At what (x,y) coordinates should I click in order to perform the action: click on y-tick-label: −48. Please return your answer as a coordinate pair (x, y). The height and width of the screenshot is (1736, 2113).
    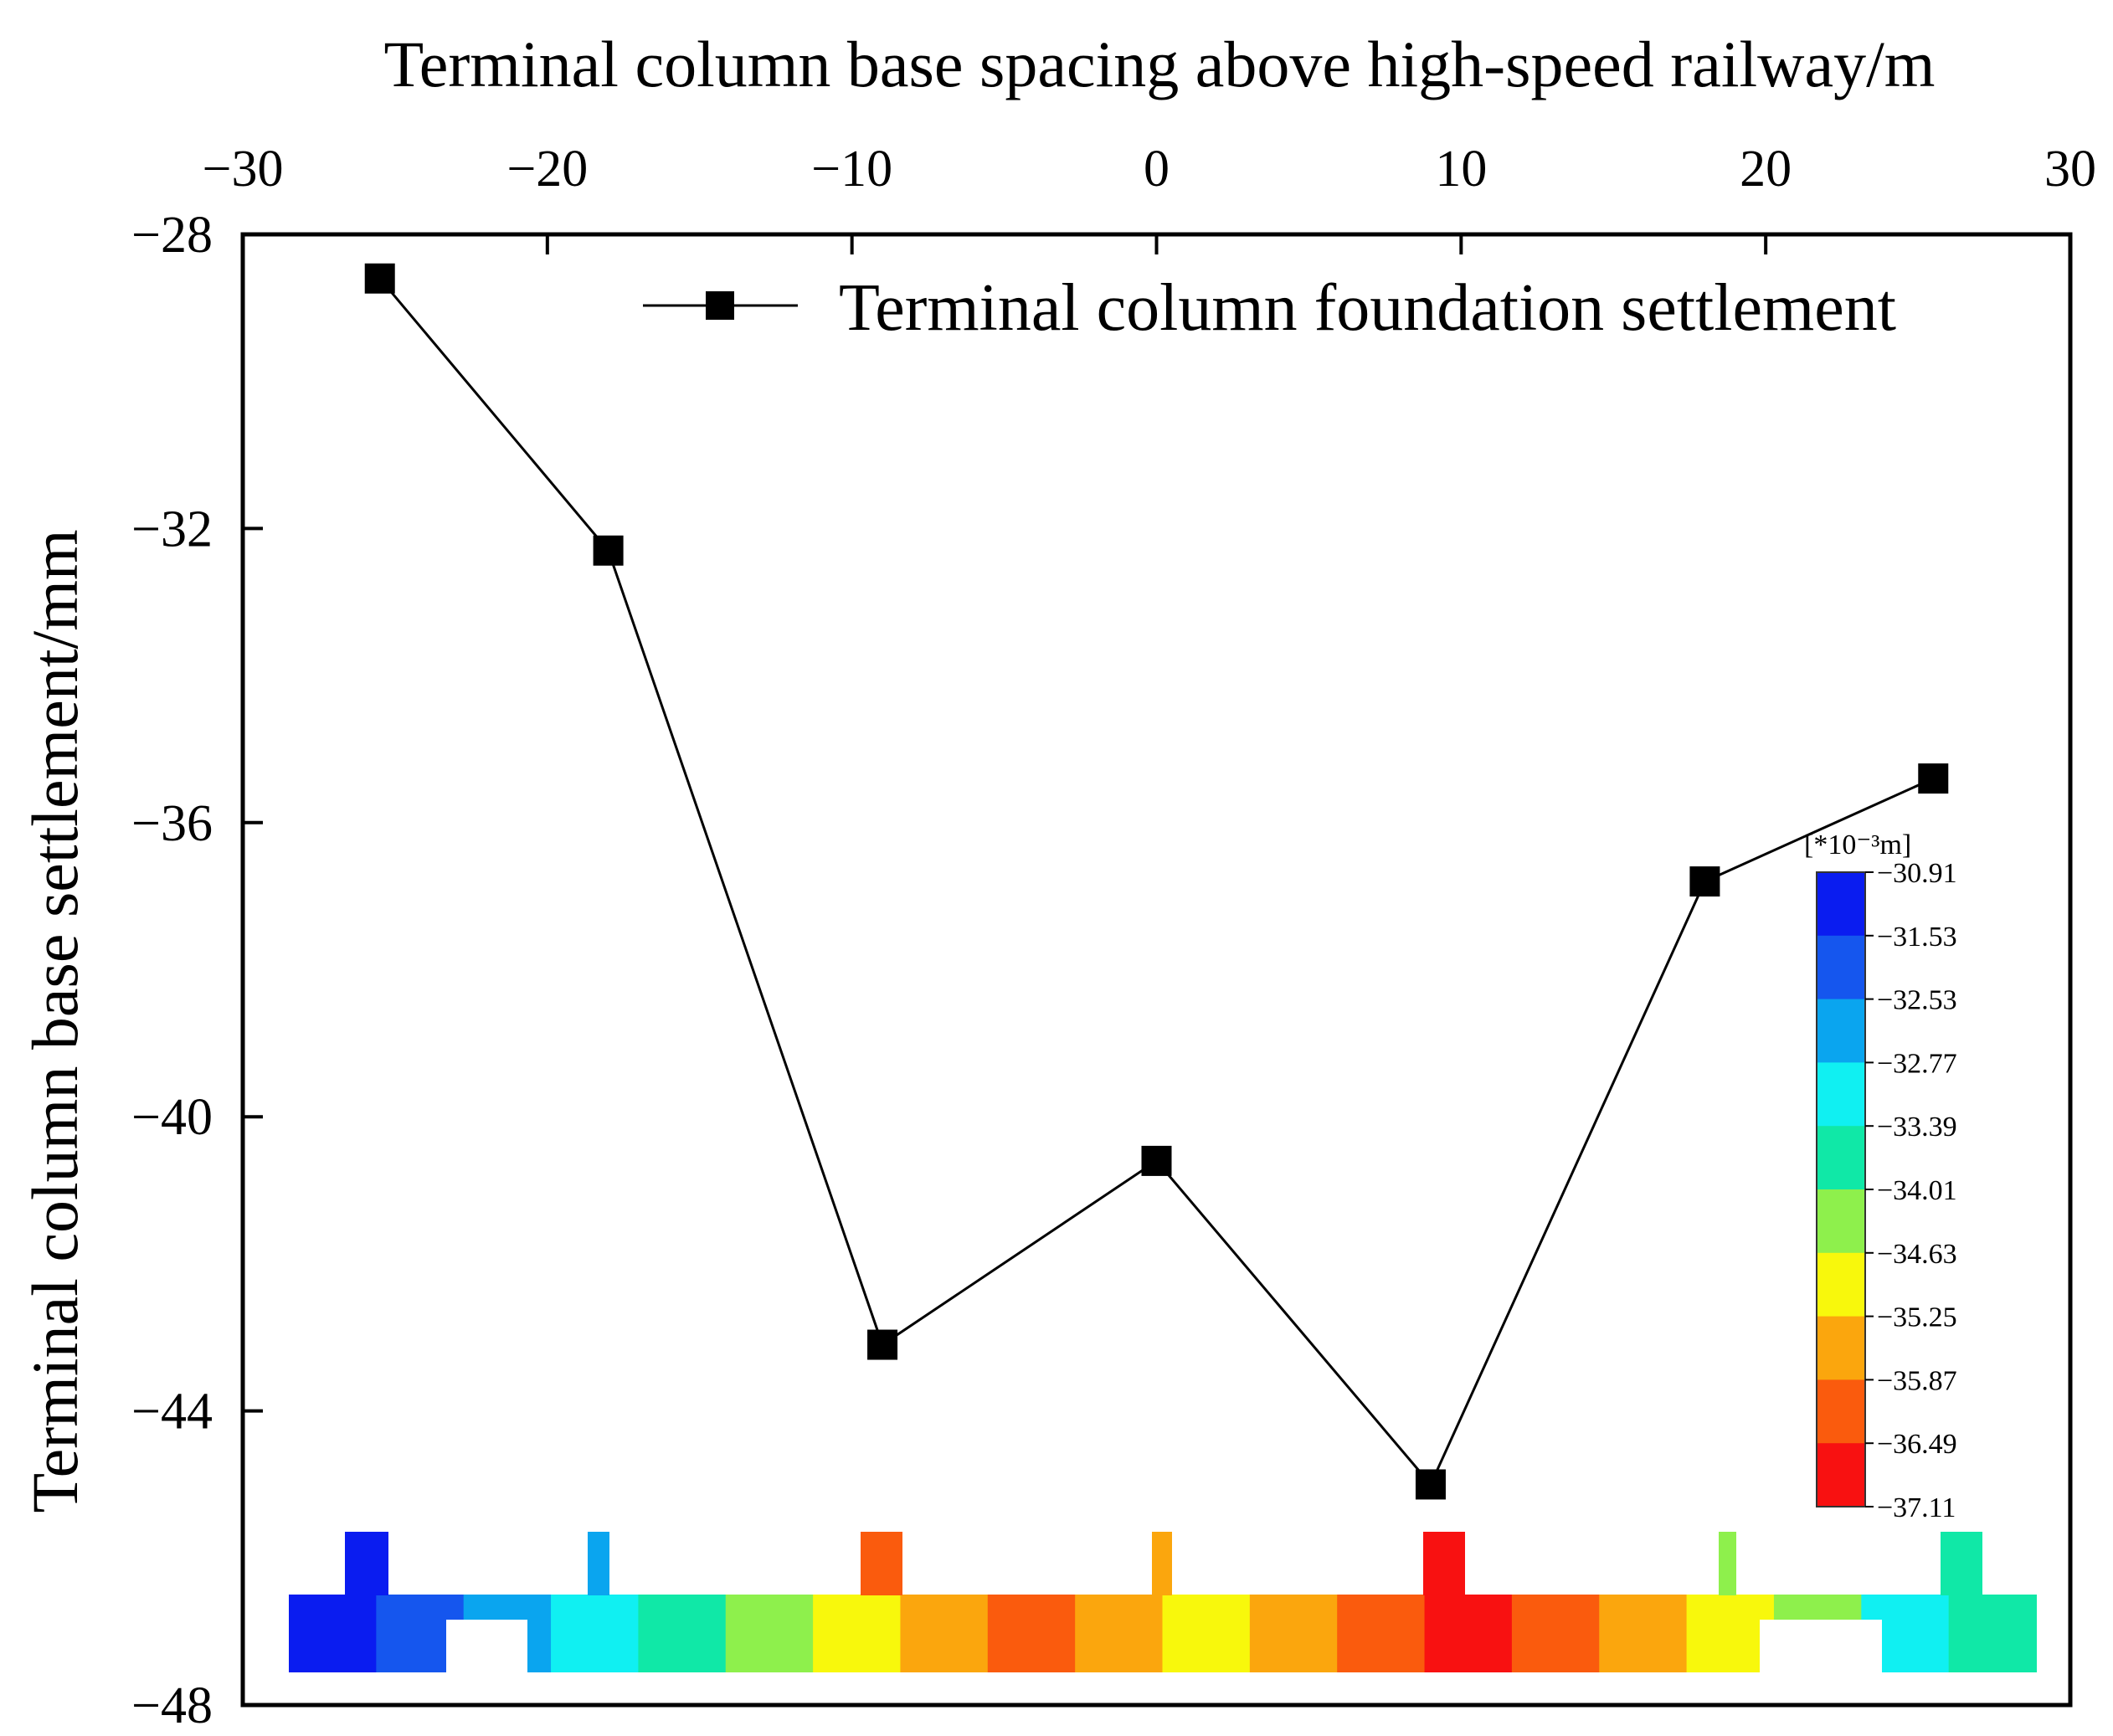
    Looking at the image, I should click on (172, 1705).